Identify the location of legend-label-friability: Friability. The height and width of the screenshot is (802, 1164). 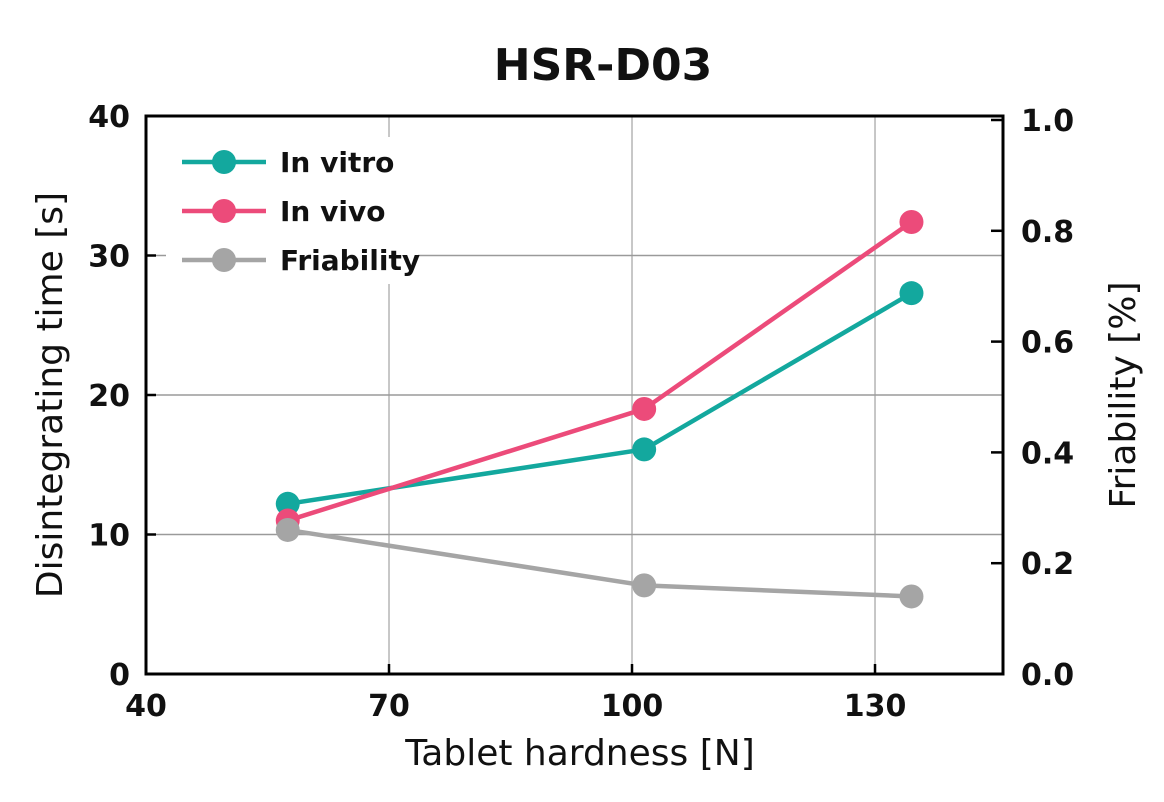
(350, 260).